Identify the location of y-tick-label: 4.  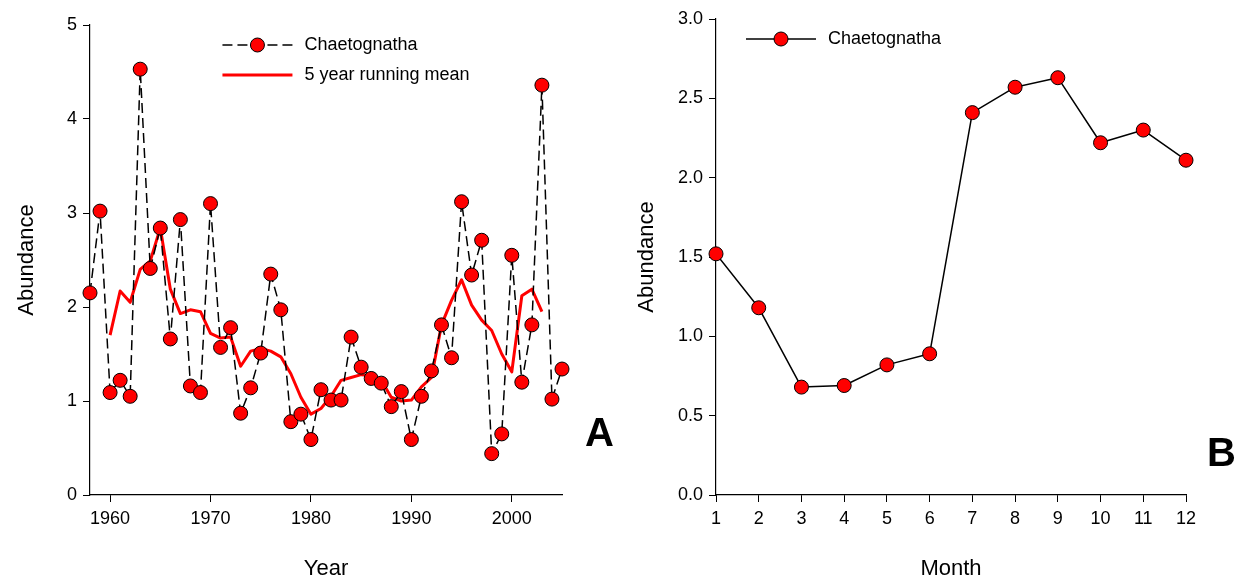
(71, 117).